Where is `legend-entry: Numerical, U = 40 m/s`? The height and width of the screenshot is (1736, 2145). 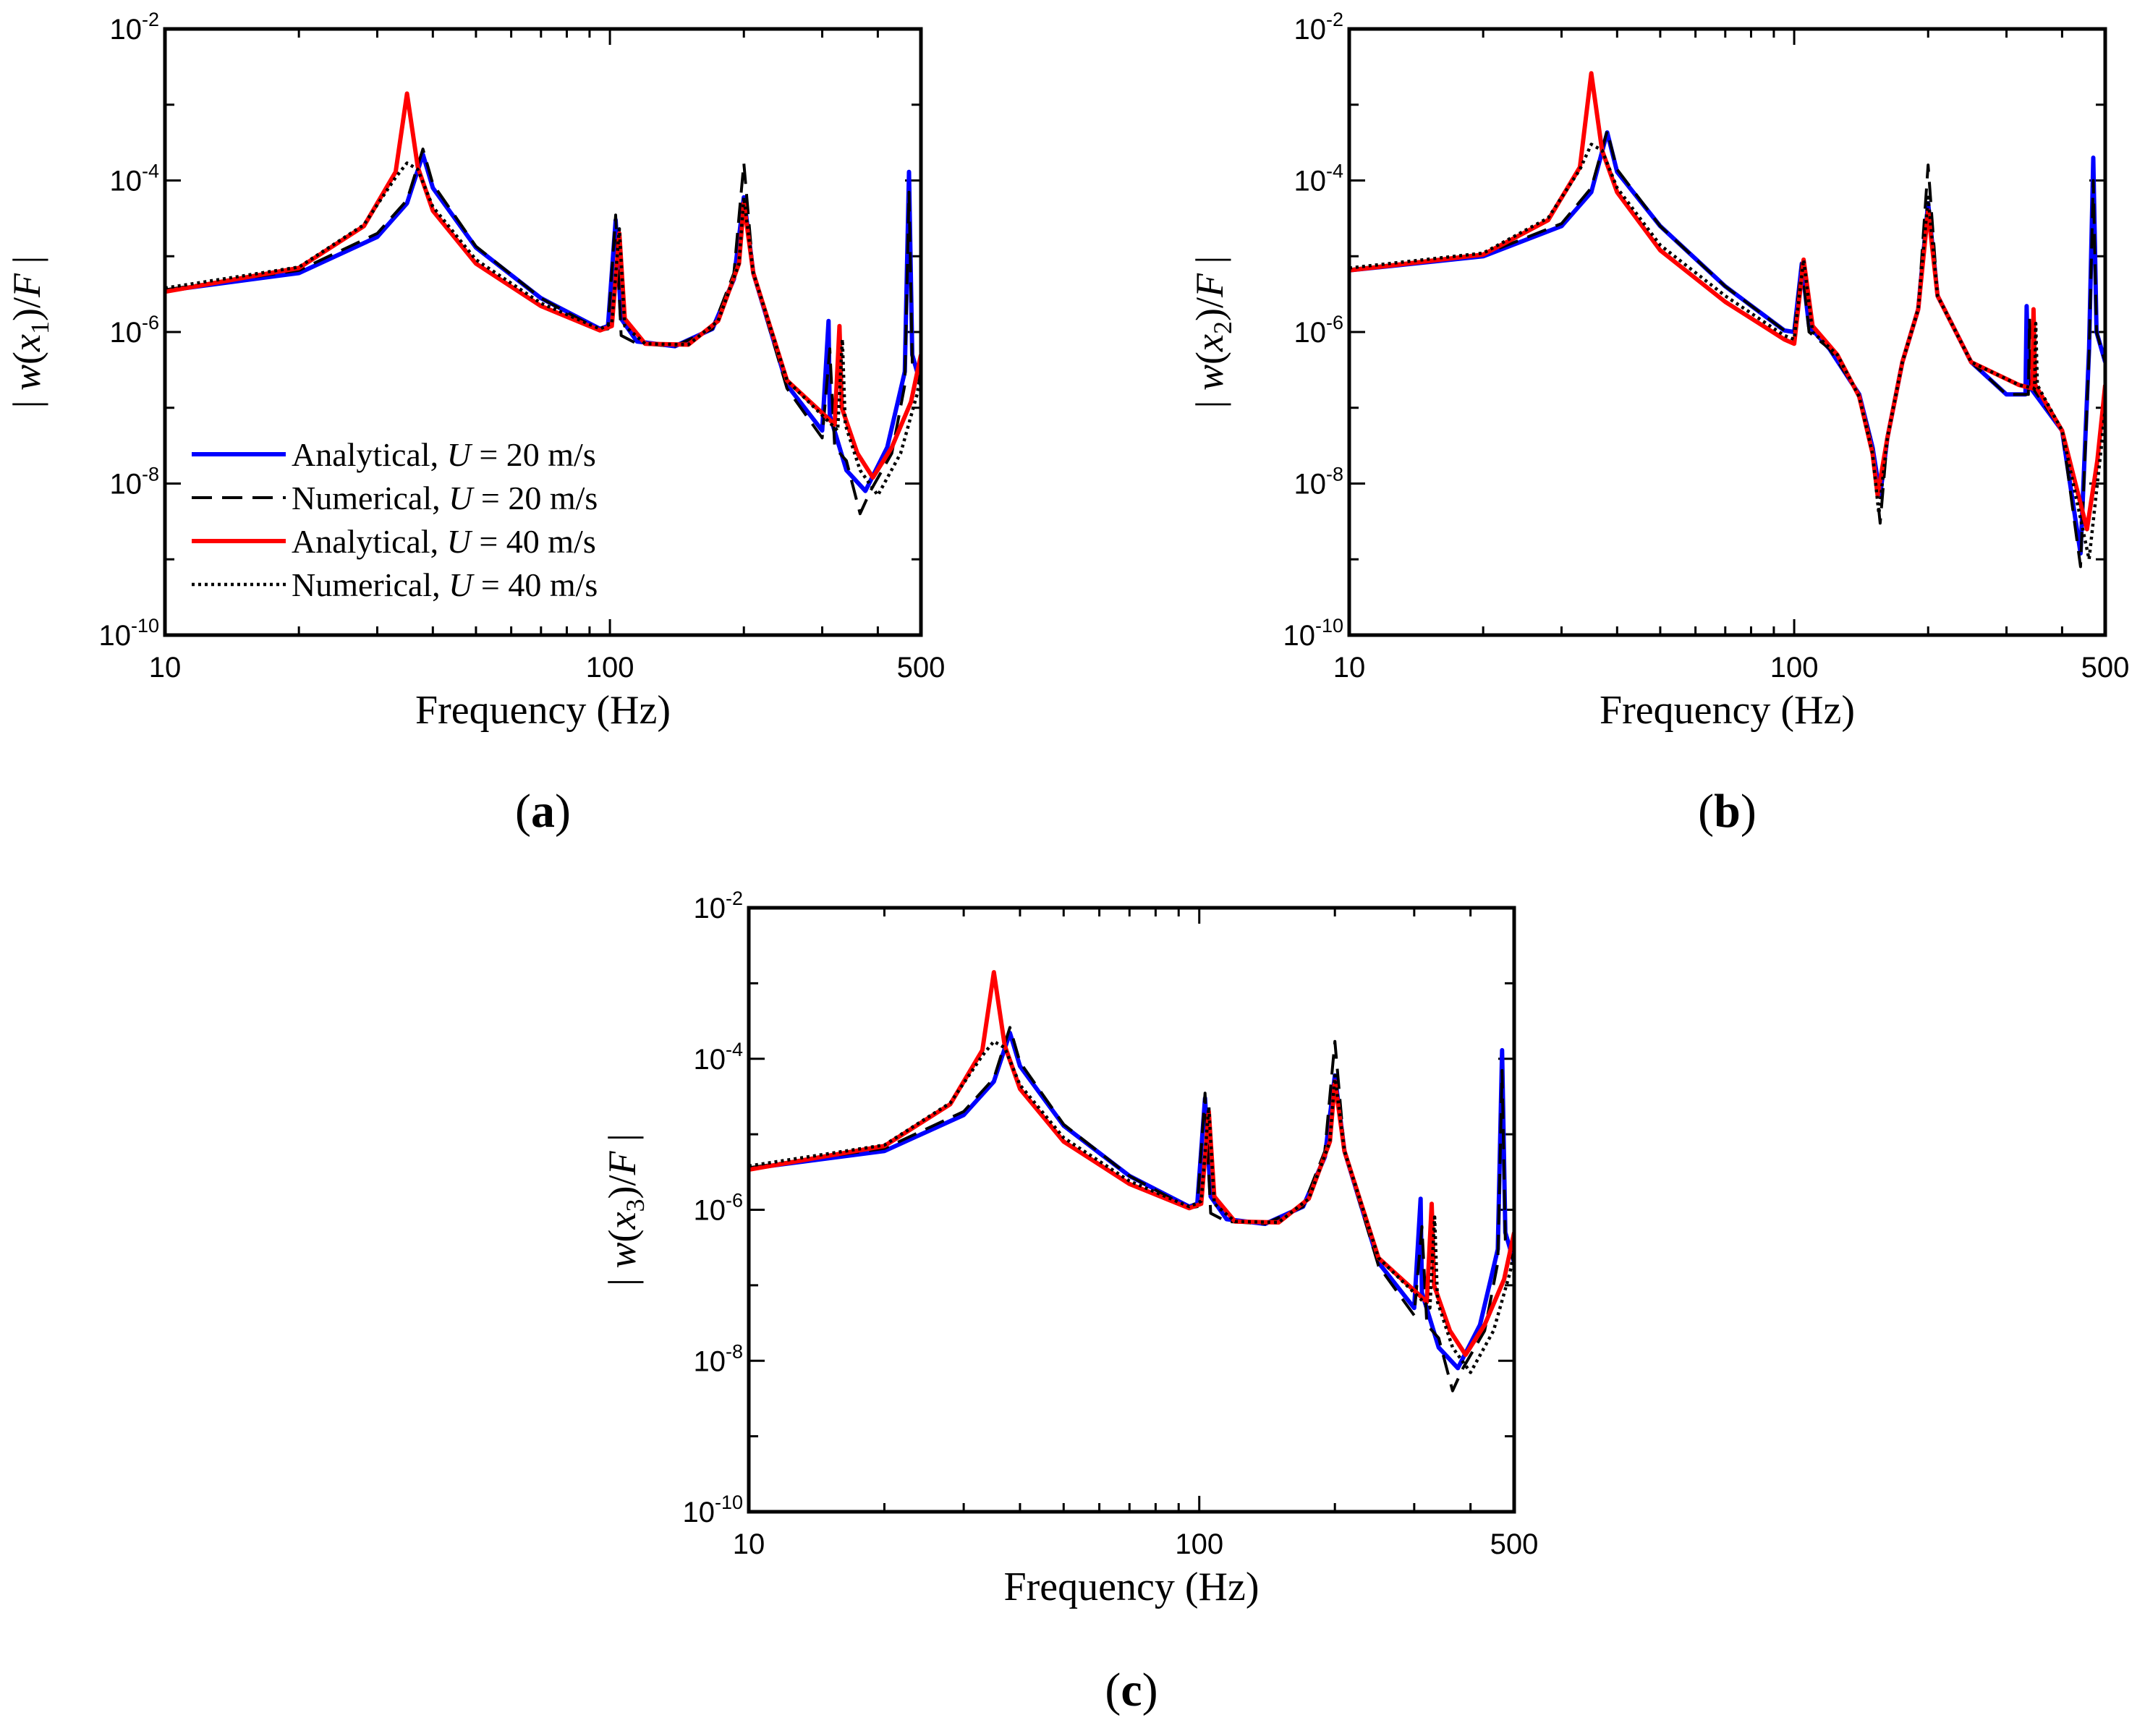 legend-entry: Numerical, U = 40 m/s is located at coordinates (445, 585).